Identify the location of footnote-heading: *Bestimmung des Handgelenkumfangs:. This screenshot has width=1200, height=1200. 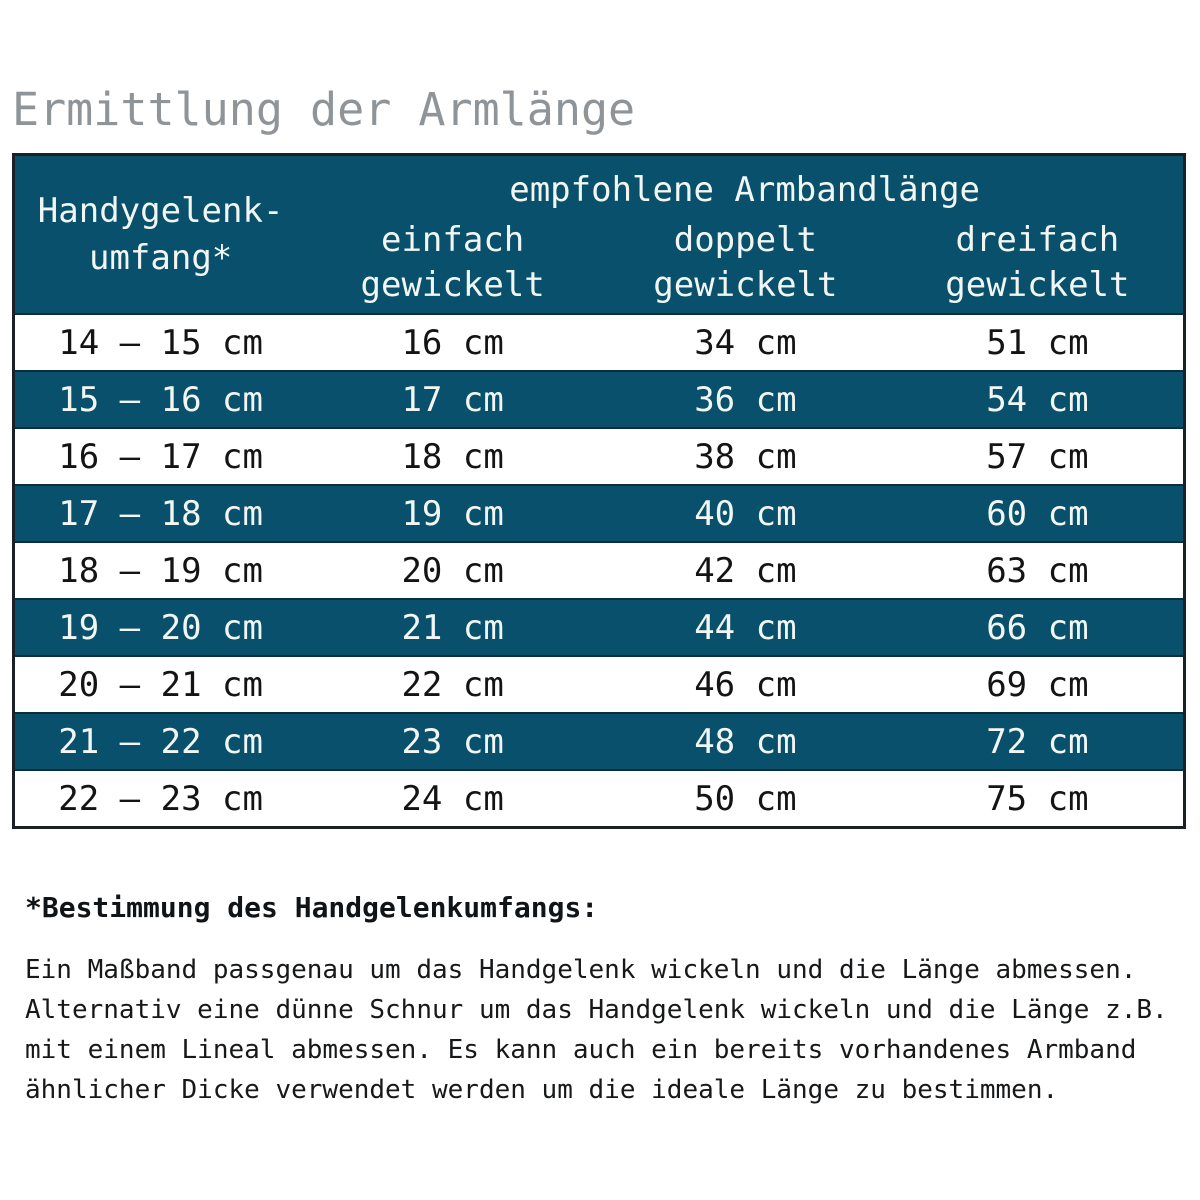
(312, 907).